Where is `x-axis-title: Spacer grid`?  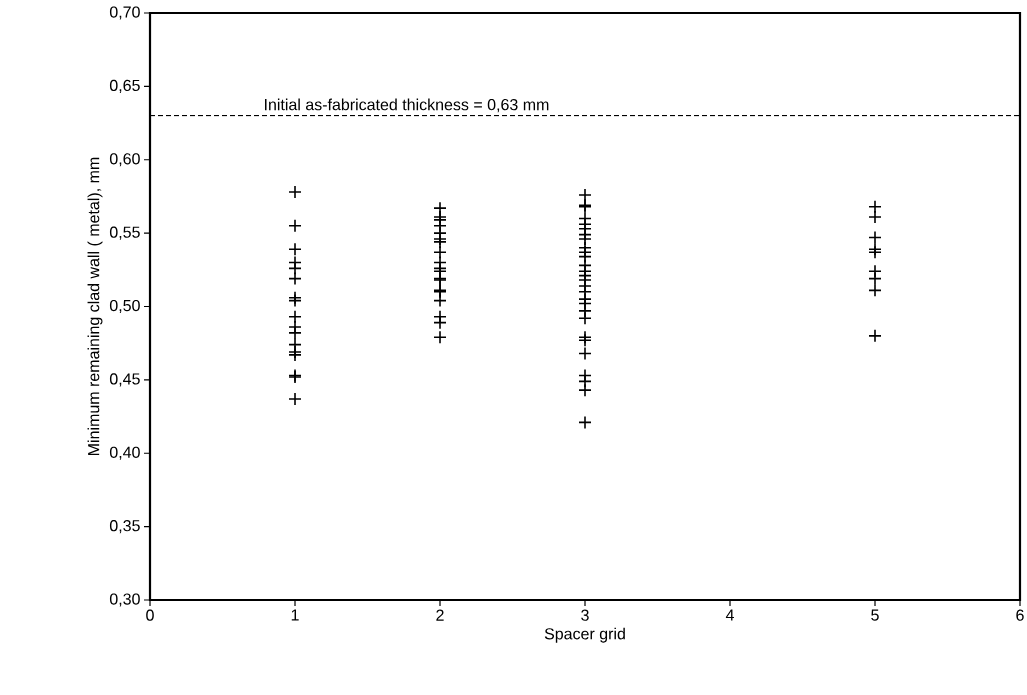
x-axis-title: Spacer grid is located at coordinates (584, 635).